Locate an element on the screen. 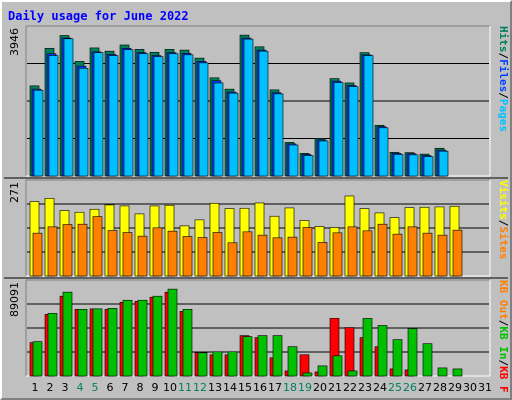  x-tick-label: 27 is located at coordinates (425, 387).